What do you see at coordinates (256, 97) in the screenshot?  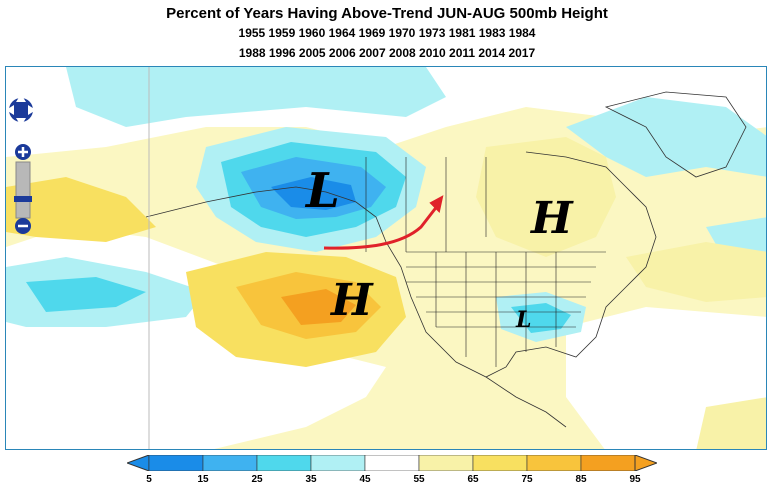 I see `cyan-region-north` at bounding box center [256, 97].